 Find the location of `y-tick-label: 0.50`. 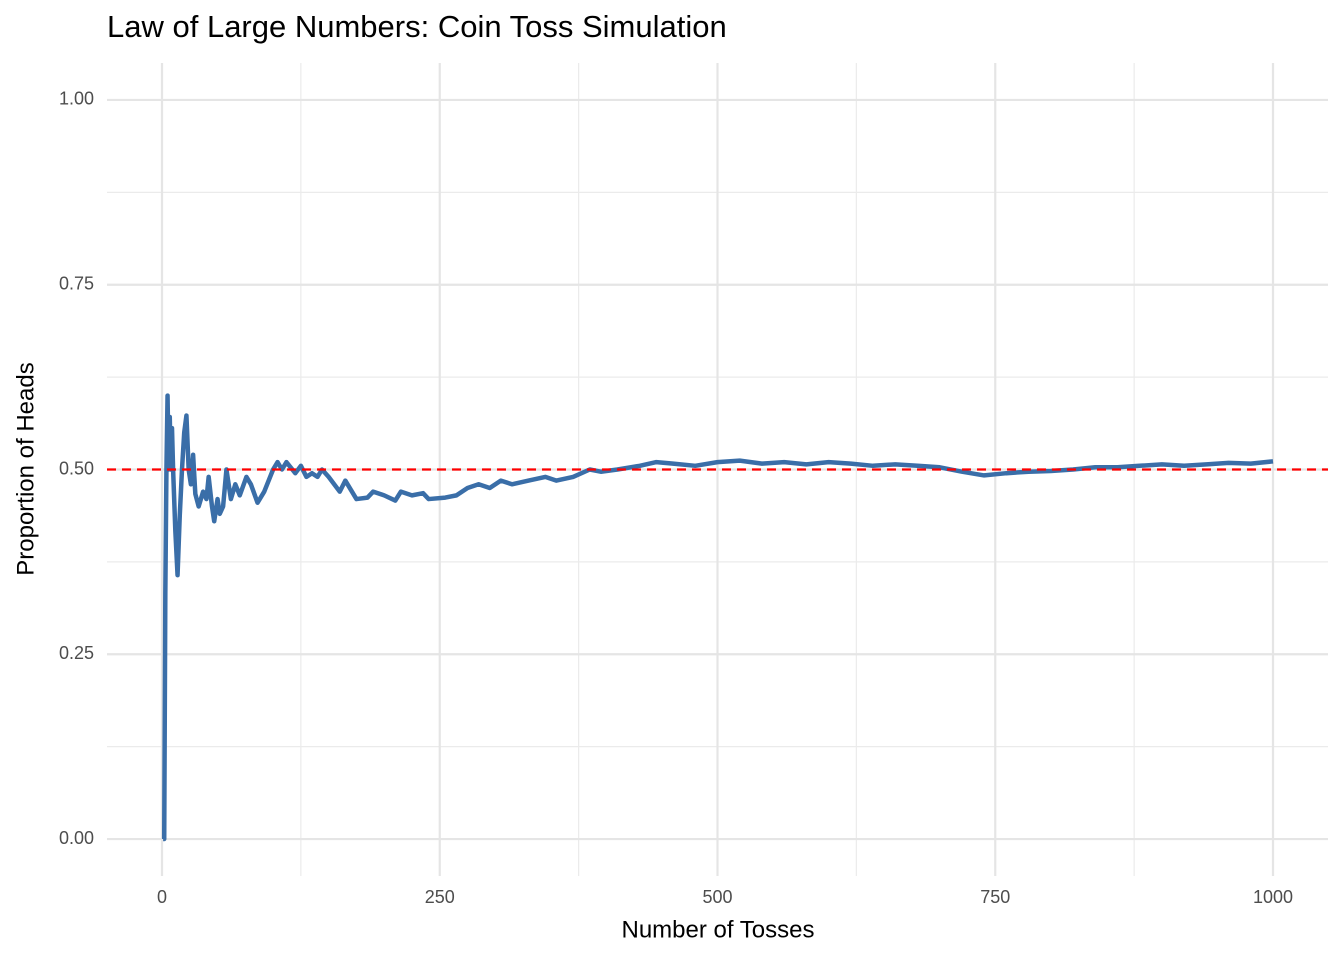

y-tick-label: 0.50 is located at coordinates (76, 468).